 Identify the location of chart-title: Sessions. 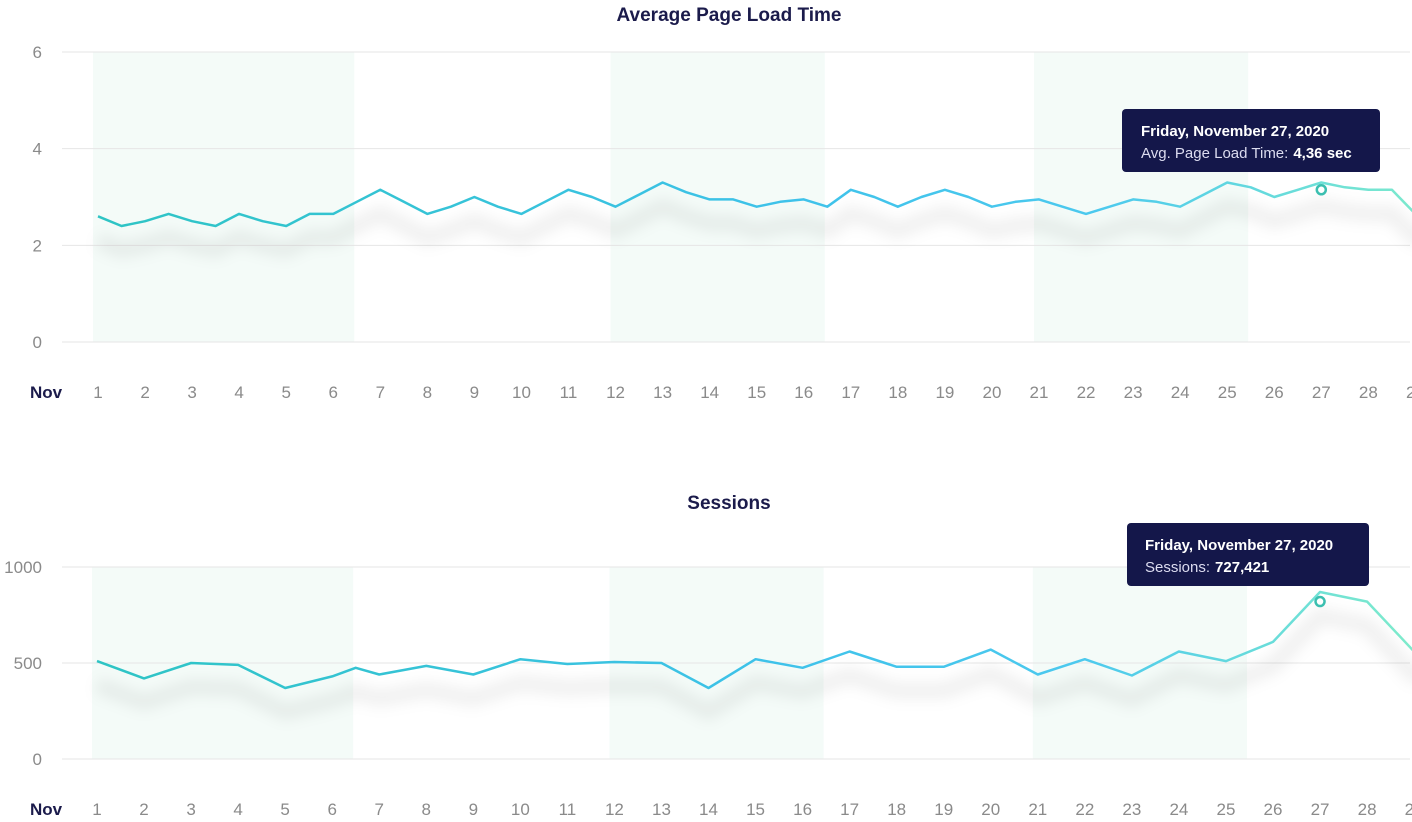
(728, 503).